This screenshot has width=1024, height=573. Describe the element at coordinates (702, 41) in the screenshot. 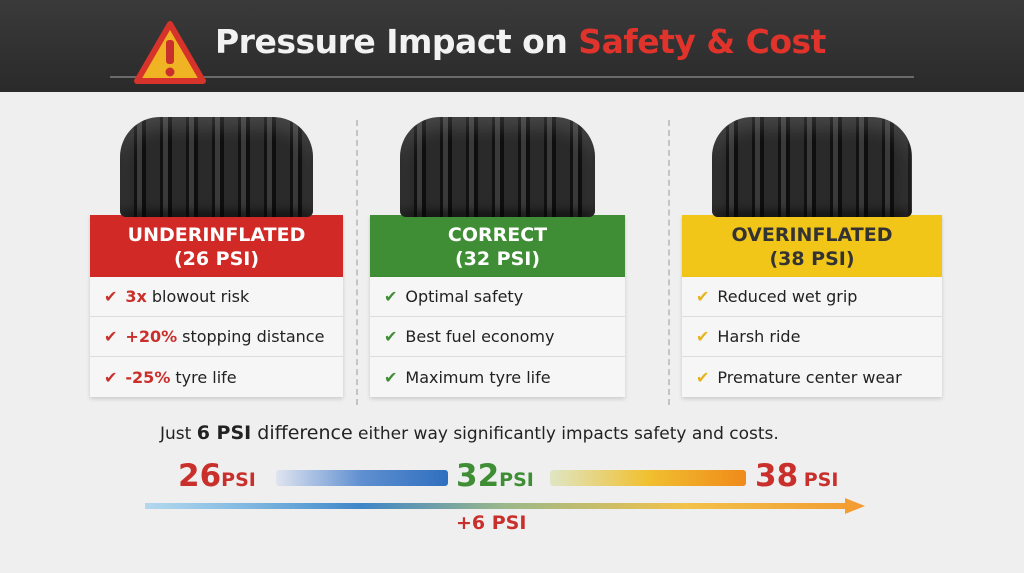

I see `title-accent: Safety & Cost` at that location.